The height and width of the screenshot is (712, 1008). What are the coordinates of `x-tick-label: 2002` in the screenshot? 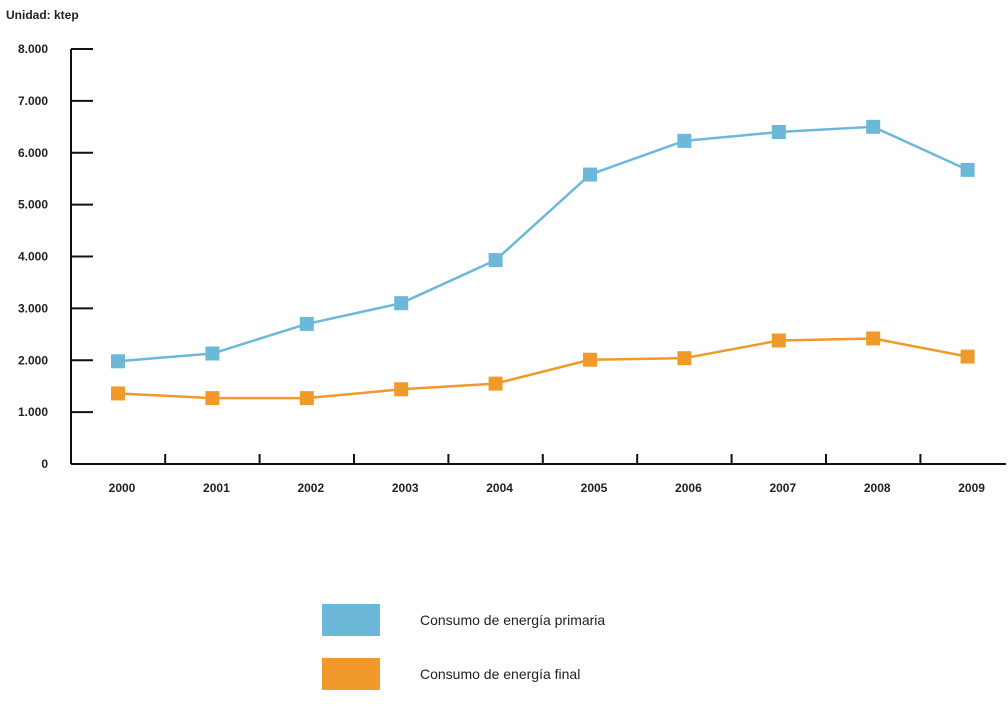 It's located at (310, 488).